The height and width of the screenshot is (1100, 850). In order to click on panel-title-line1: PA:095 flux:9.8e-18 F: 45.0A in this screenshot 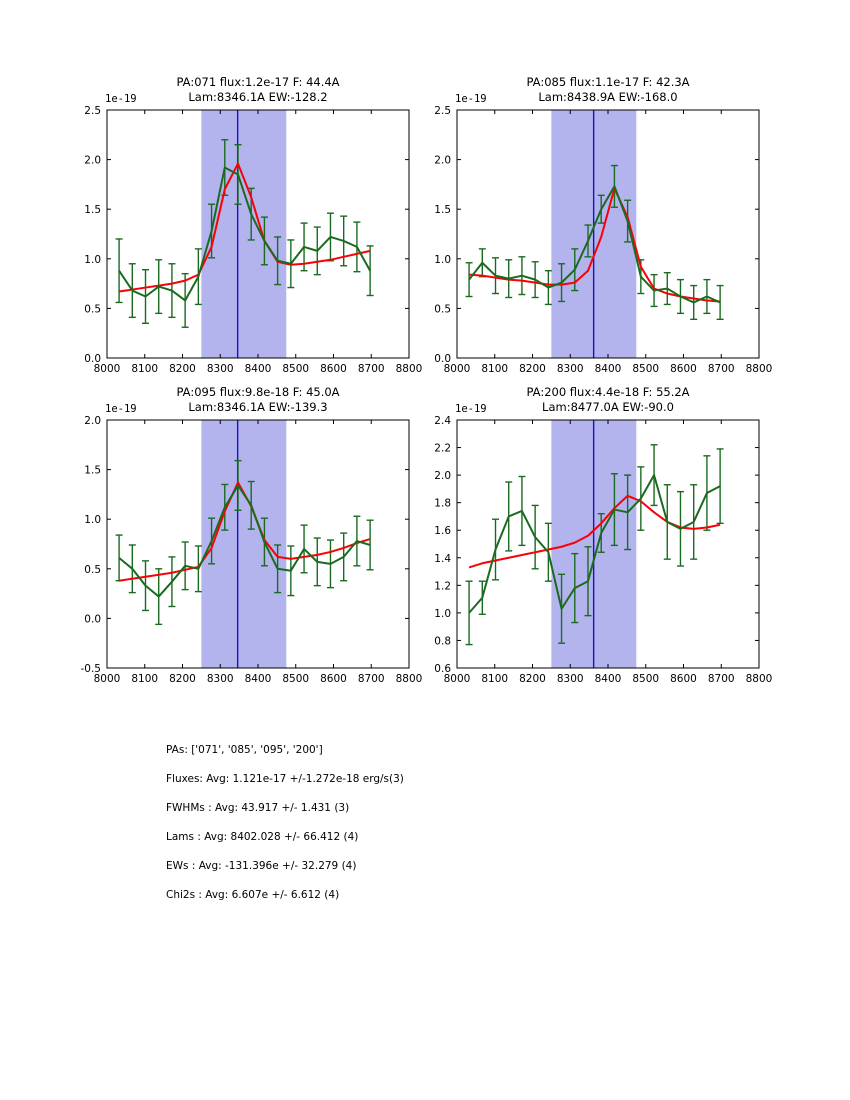, I will do `click(257, 392)`.